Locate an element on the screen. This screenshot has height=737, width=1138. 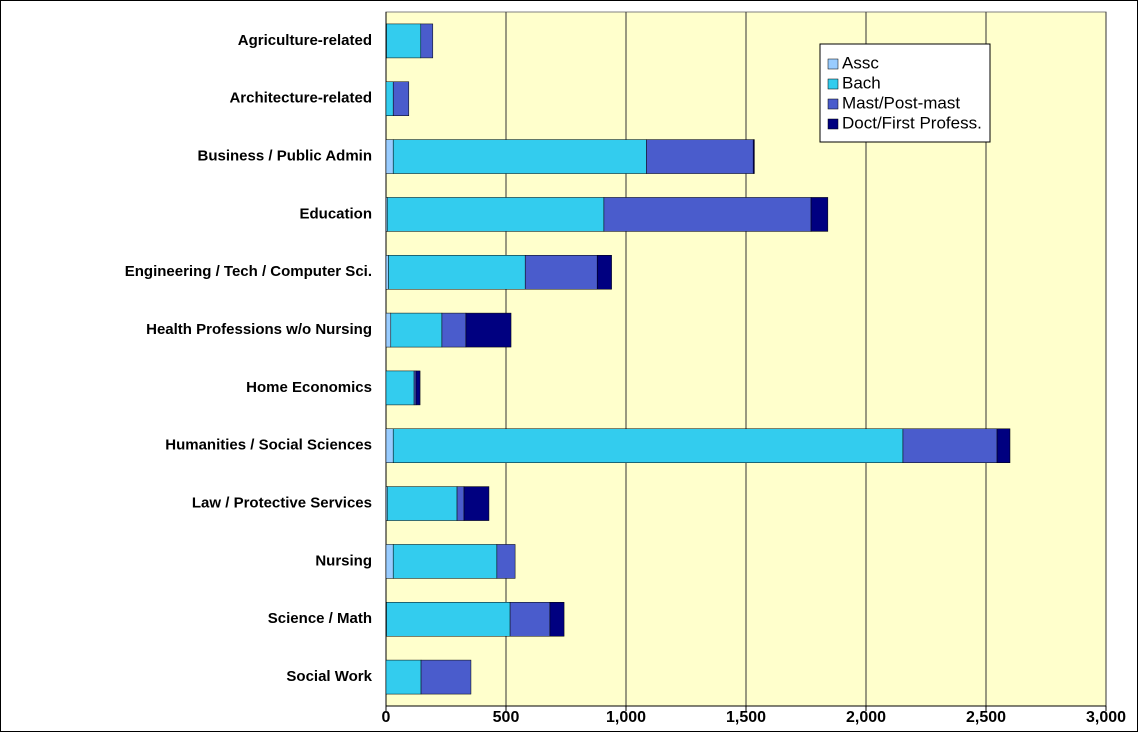
x-tick-label: 0 is located at coordinates (386, 717).